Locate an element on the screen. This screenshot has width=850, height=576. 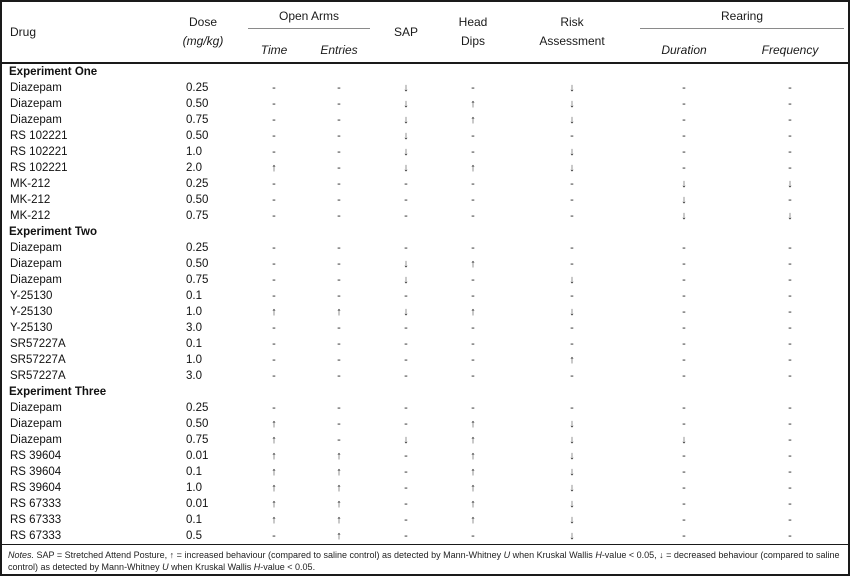
table-row: RS 102221 1.0 - - ↓ - ↓ - - is located at coordinates (425, 152).